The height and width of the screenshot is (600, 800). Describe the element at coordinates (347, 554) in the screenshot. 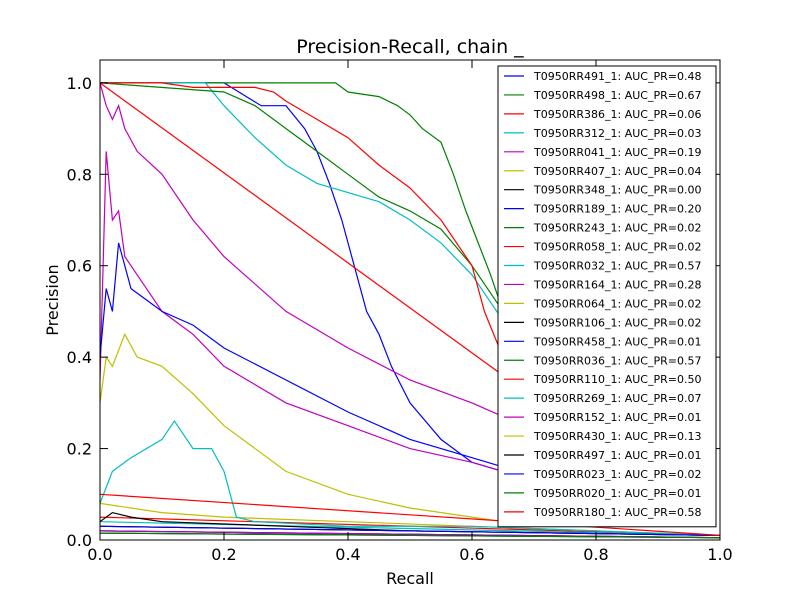

I see `x-tick-label: 0.4` at that location.